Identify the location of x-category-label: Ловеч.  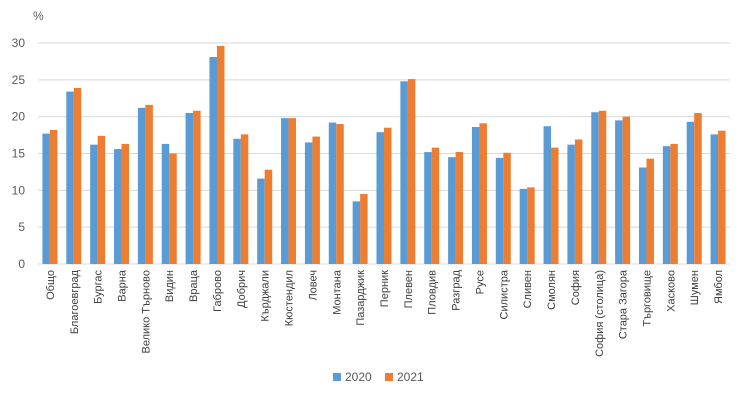
(313, 285).